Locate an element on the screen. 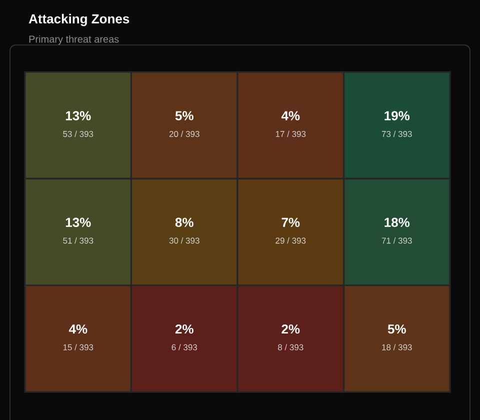 The image size is (480, 420). data-label: 19% is located at coordinates (397, 115).